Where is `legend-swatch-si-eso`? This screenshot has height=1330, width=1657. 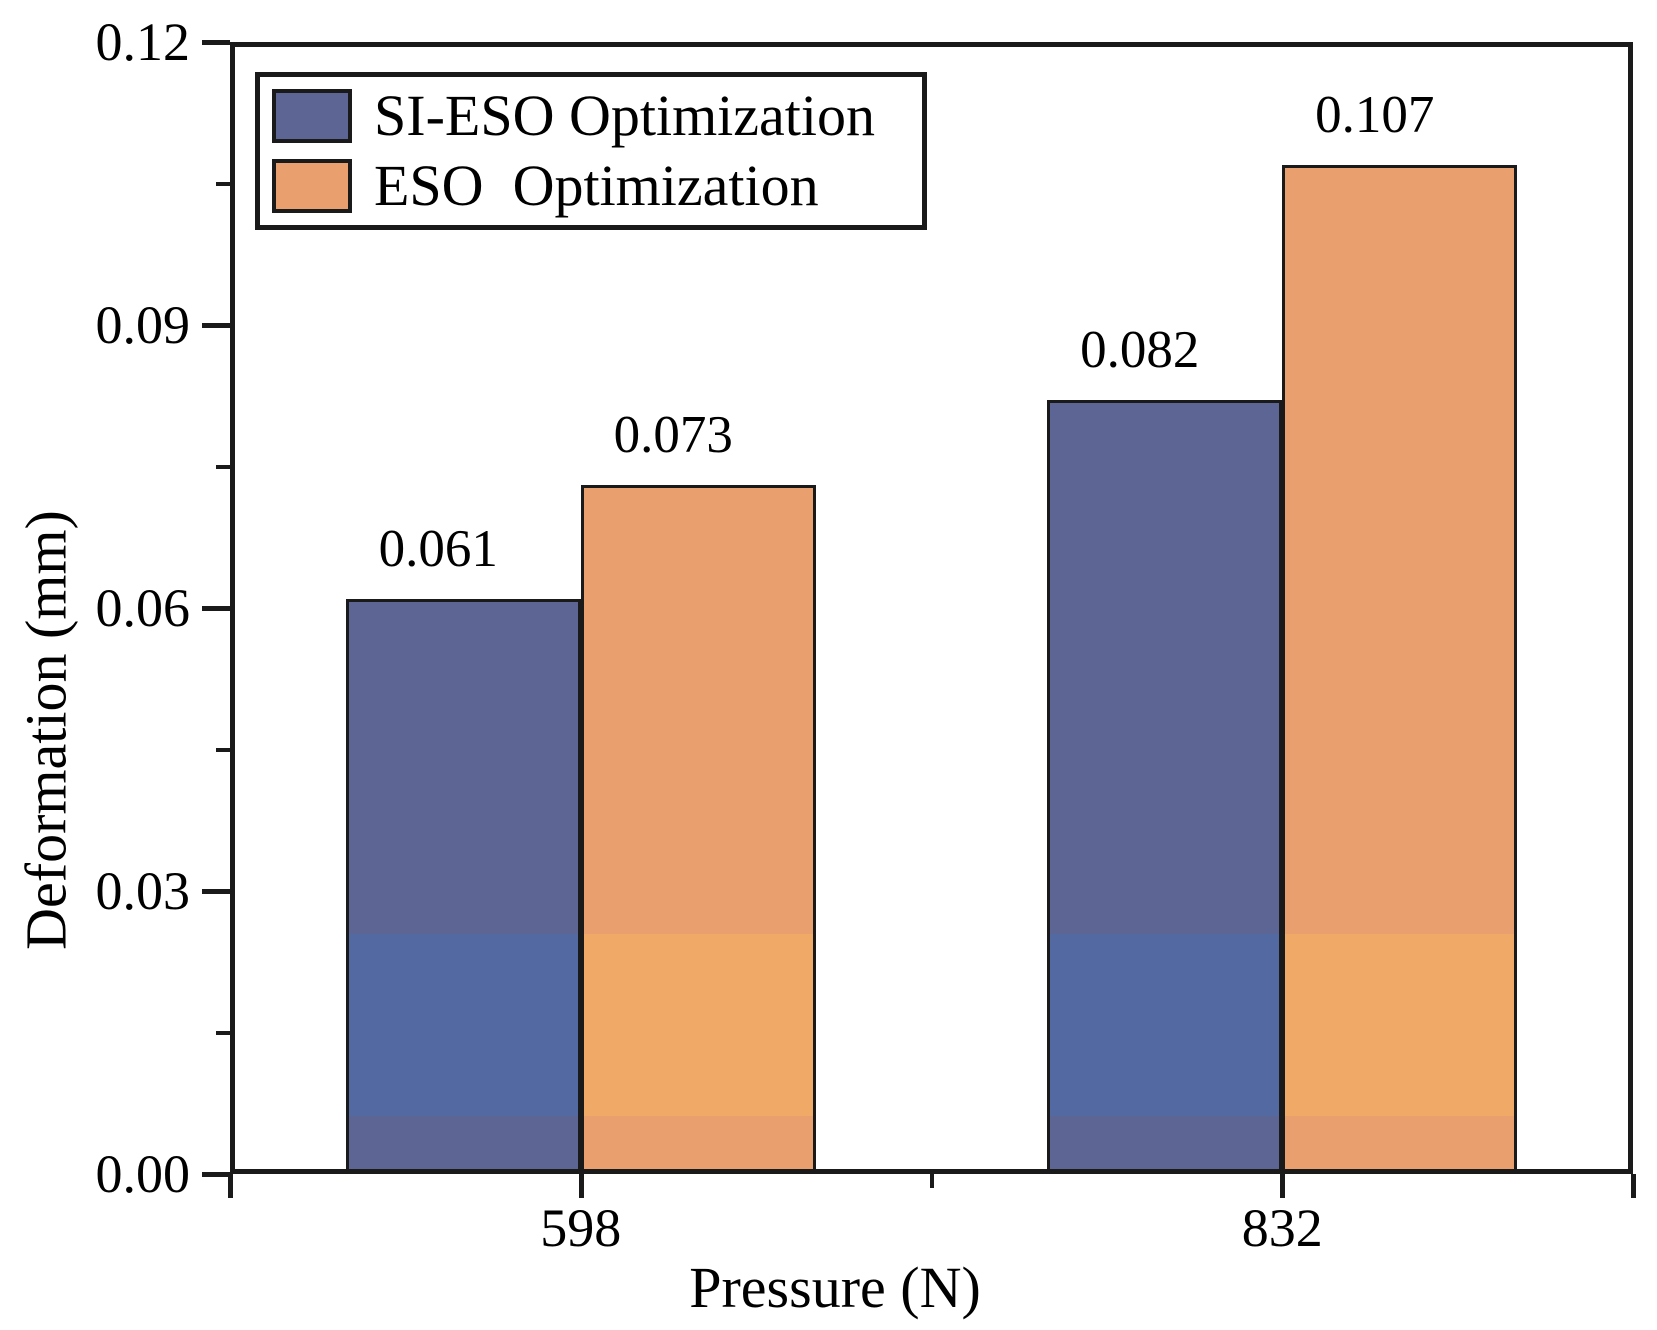 legend-swatch-si-eso is located at coordinates (312, 116).